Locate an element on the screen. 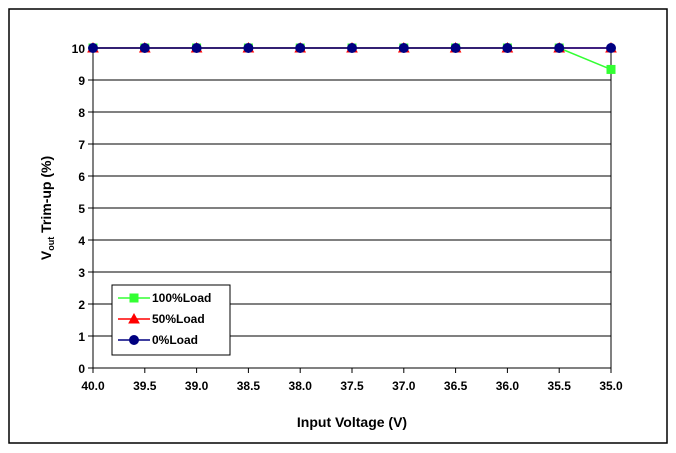 The width and height of the screenshot is (676, 453). x-tick-label-6: 37.0 is located at coordinates (404, 386).